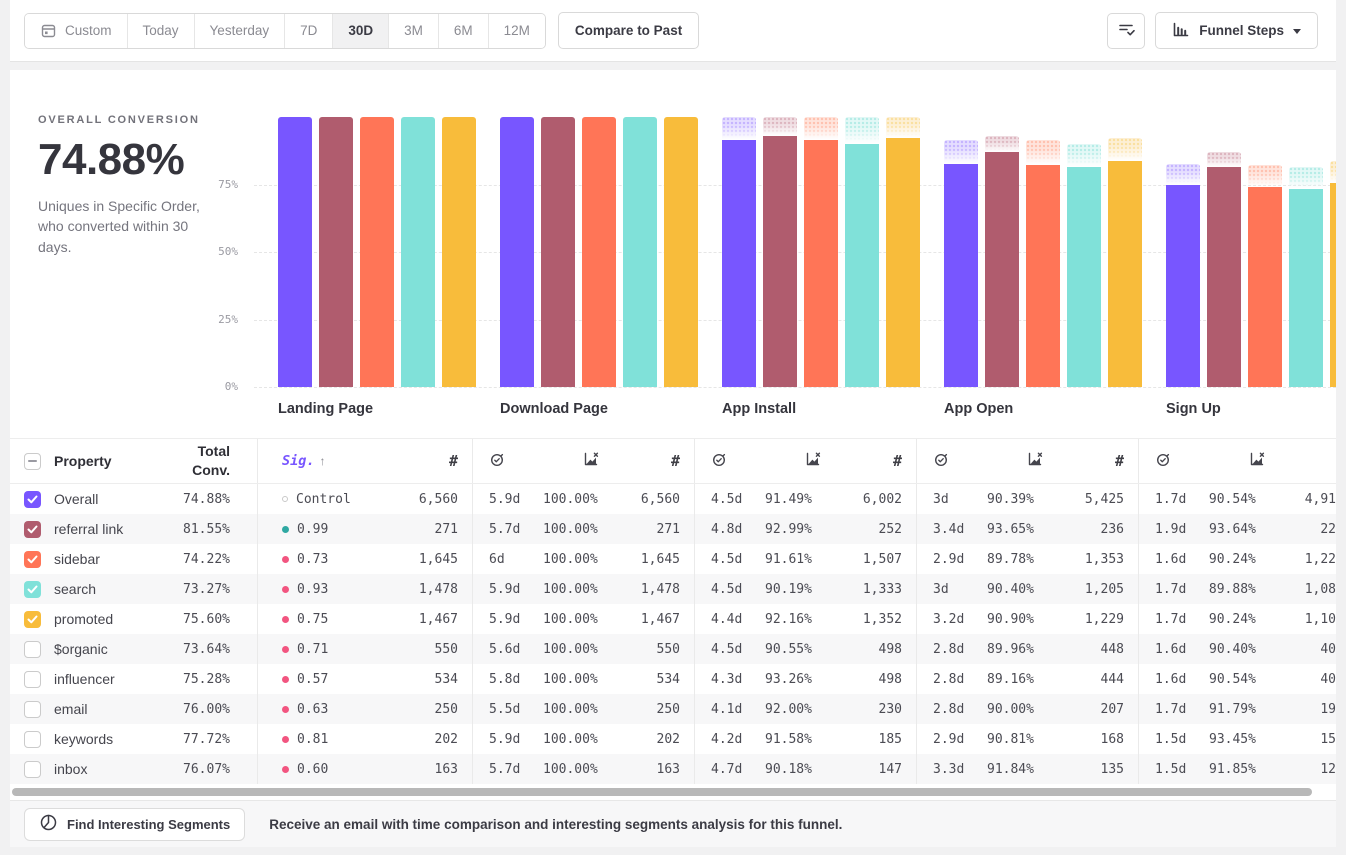  I want to click on row-checkbox-search, so click(32, 589).